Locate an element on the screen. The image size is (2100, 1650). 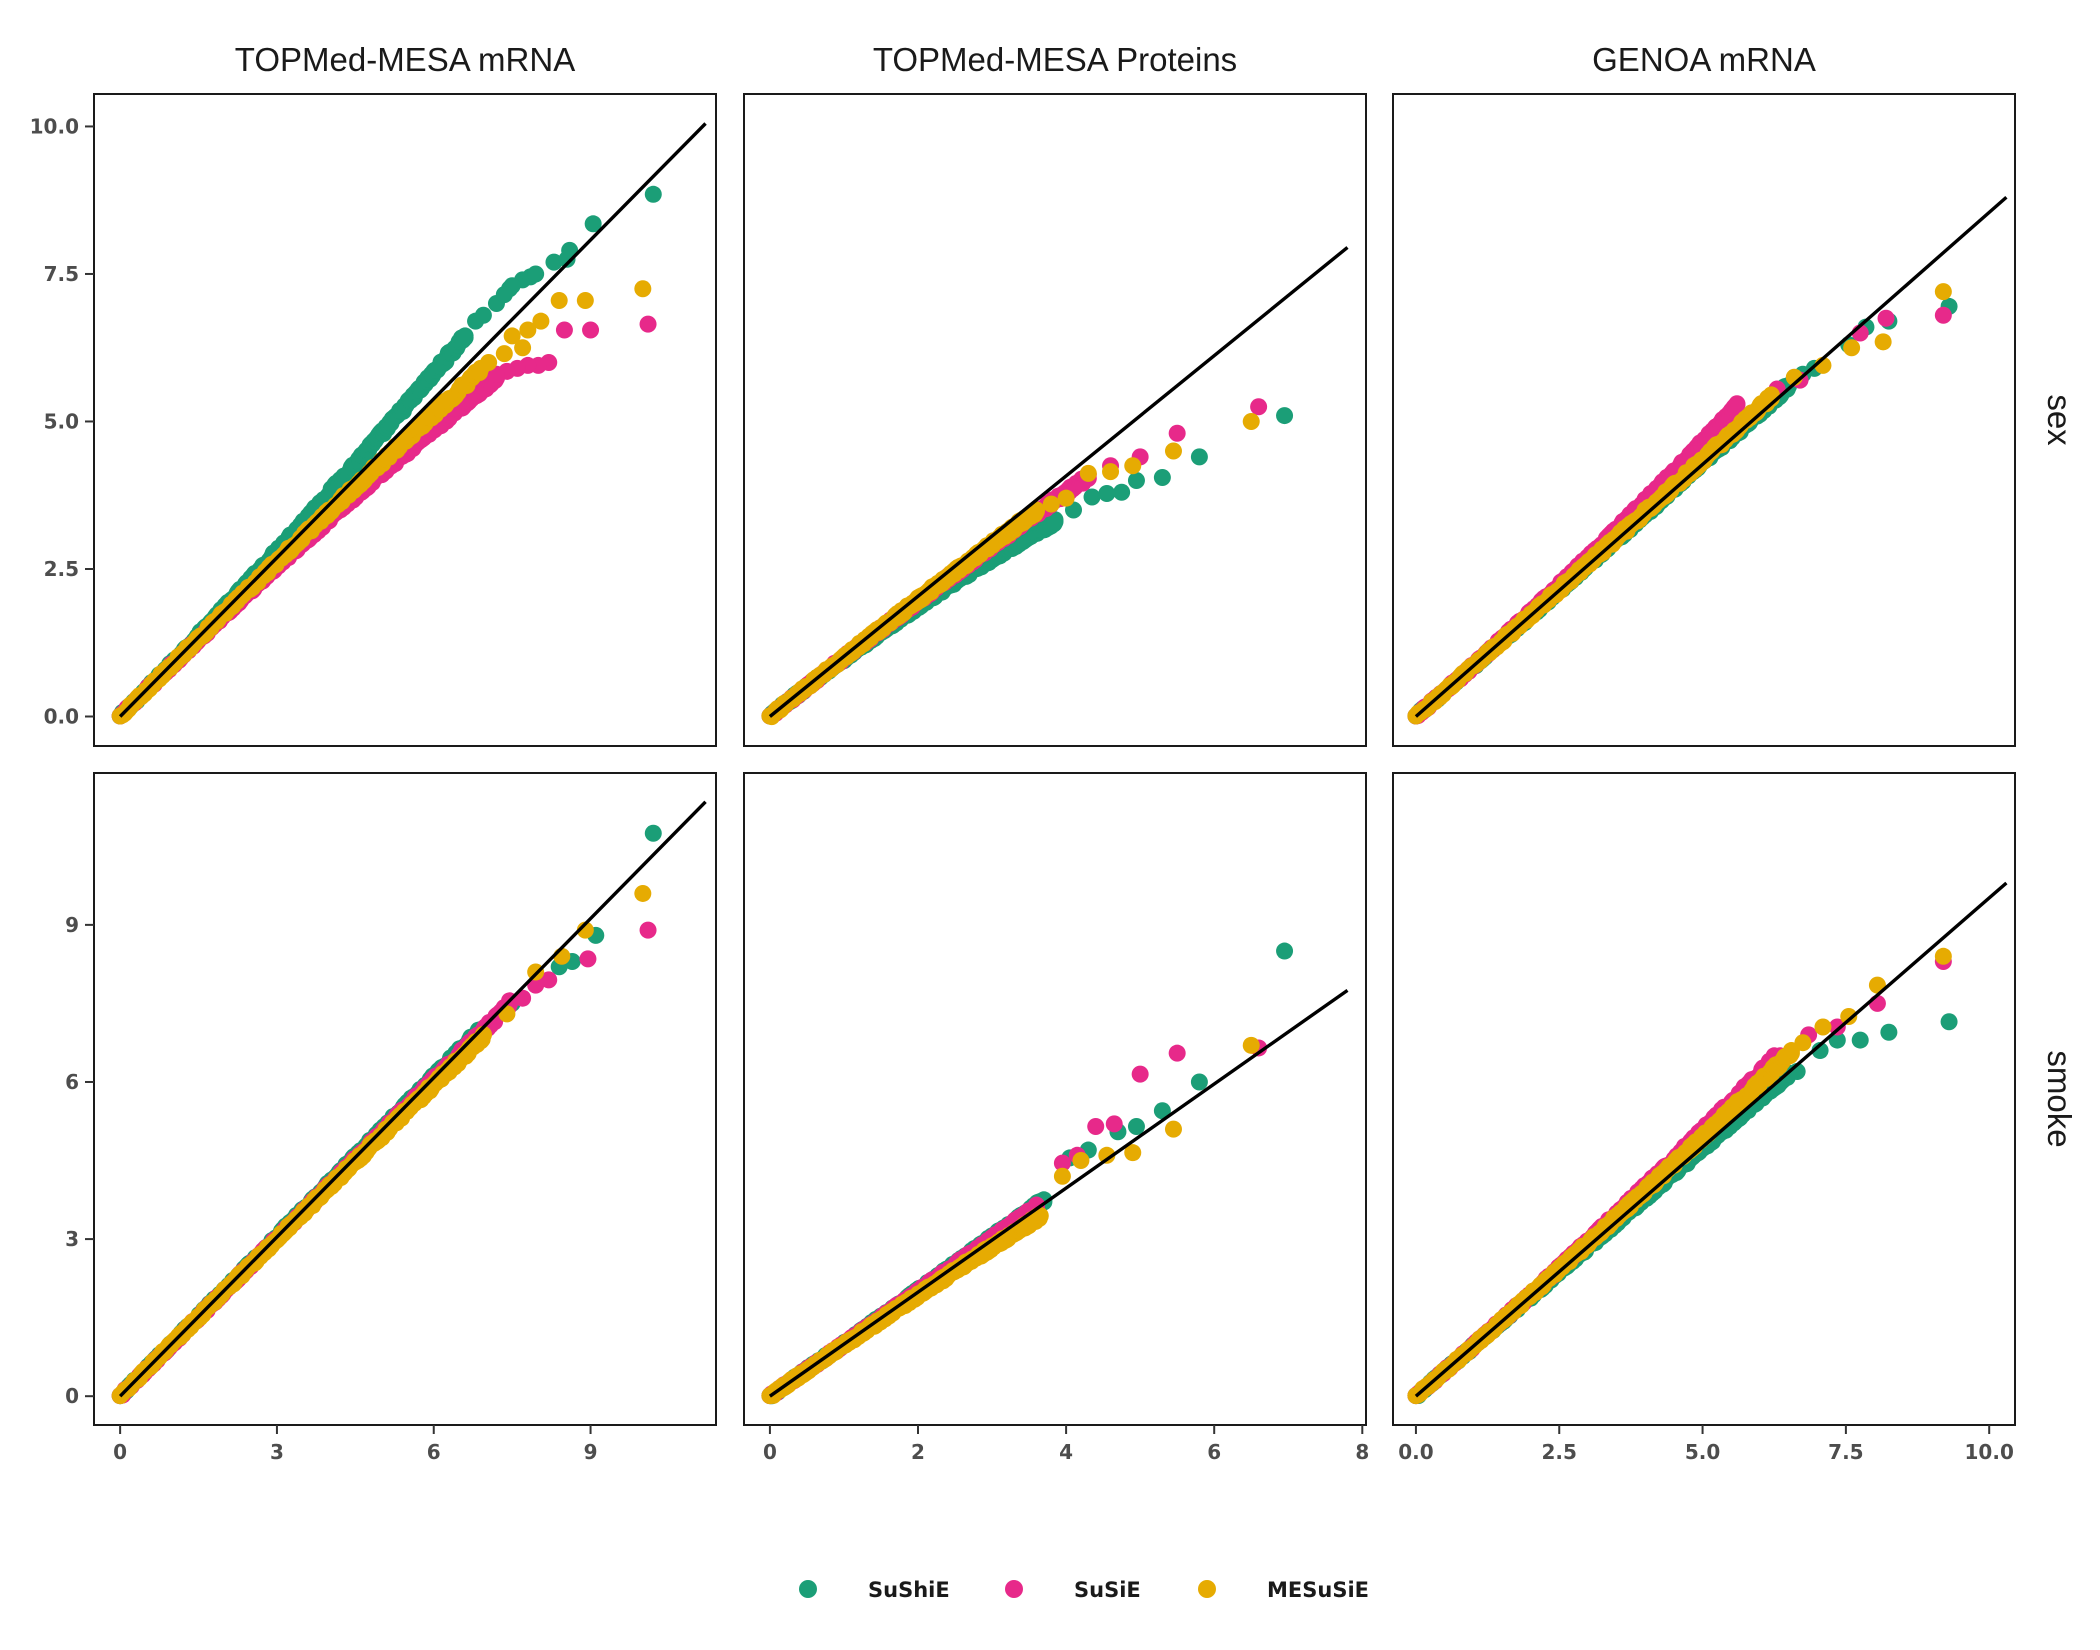
panel-sex-genoa-mrna is located at coordinates (1704, 420).